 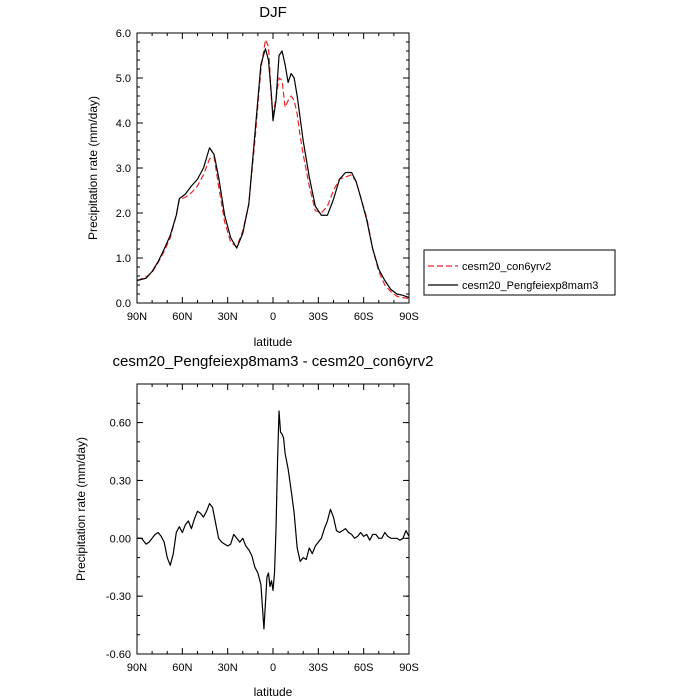 What do you see at coordinates (123, 34) in the screenshot?
I see `y-tick-label: 6.0` at bounding box center [123, 34].